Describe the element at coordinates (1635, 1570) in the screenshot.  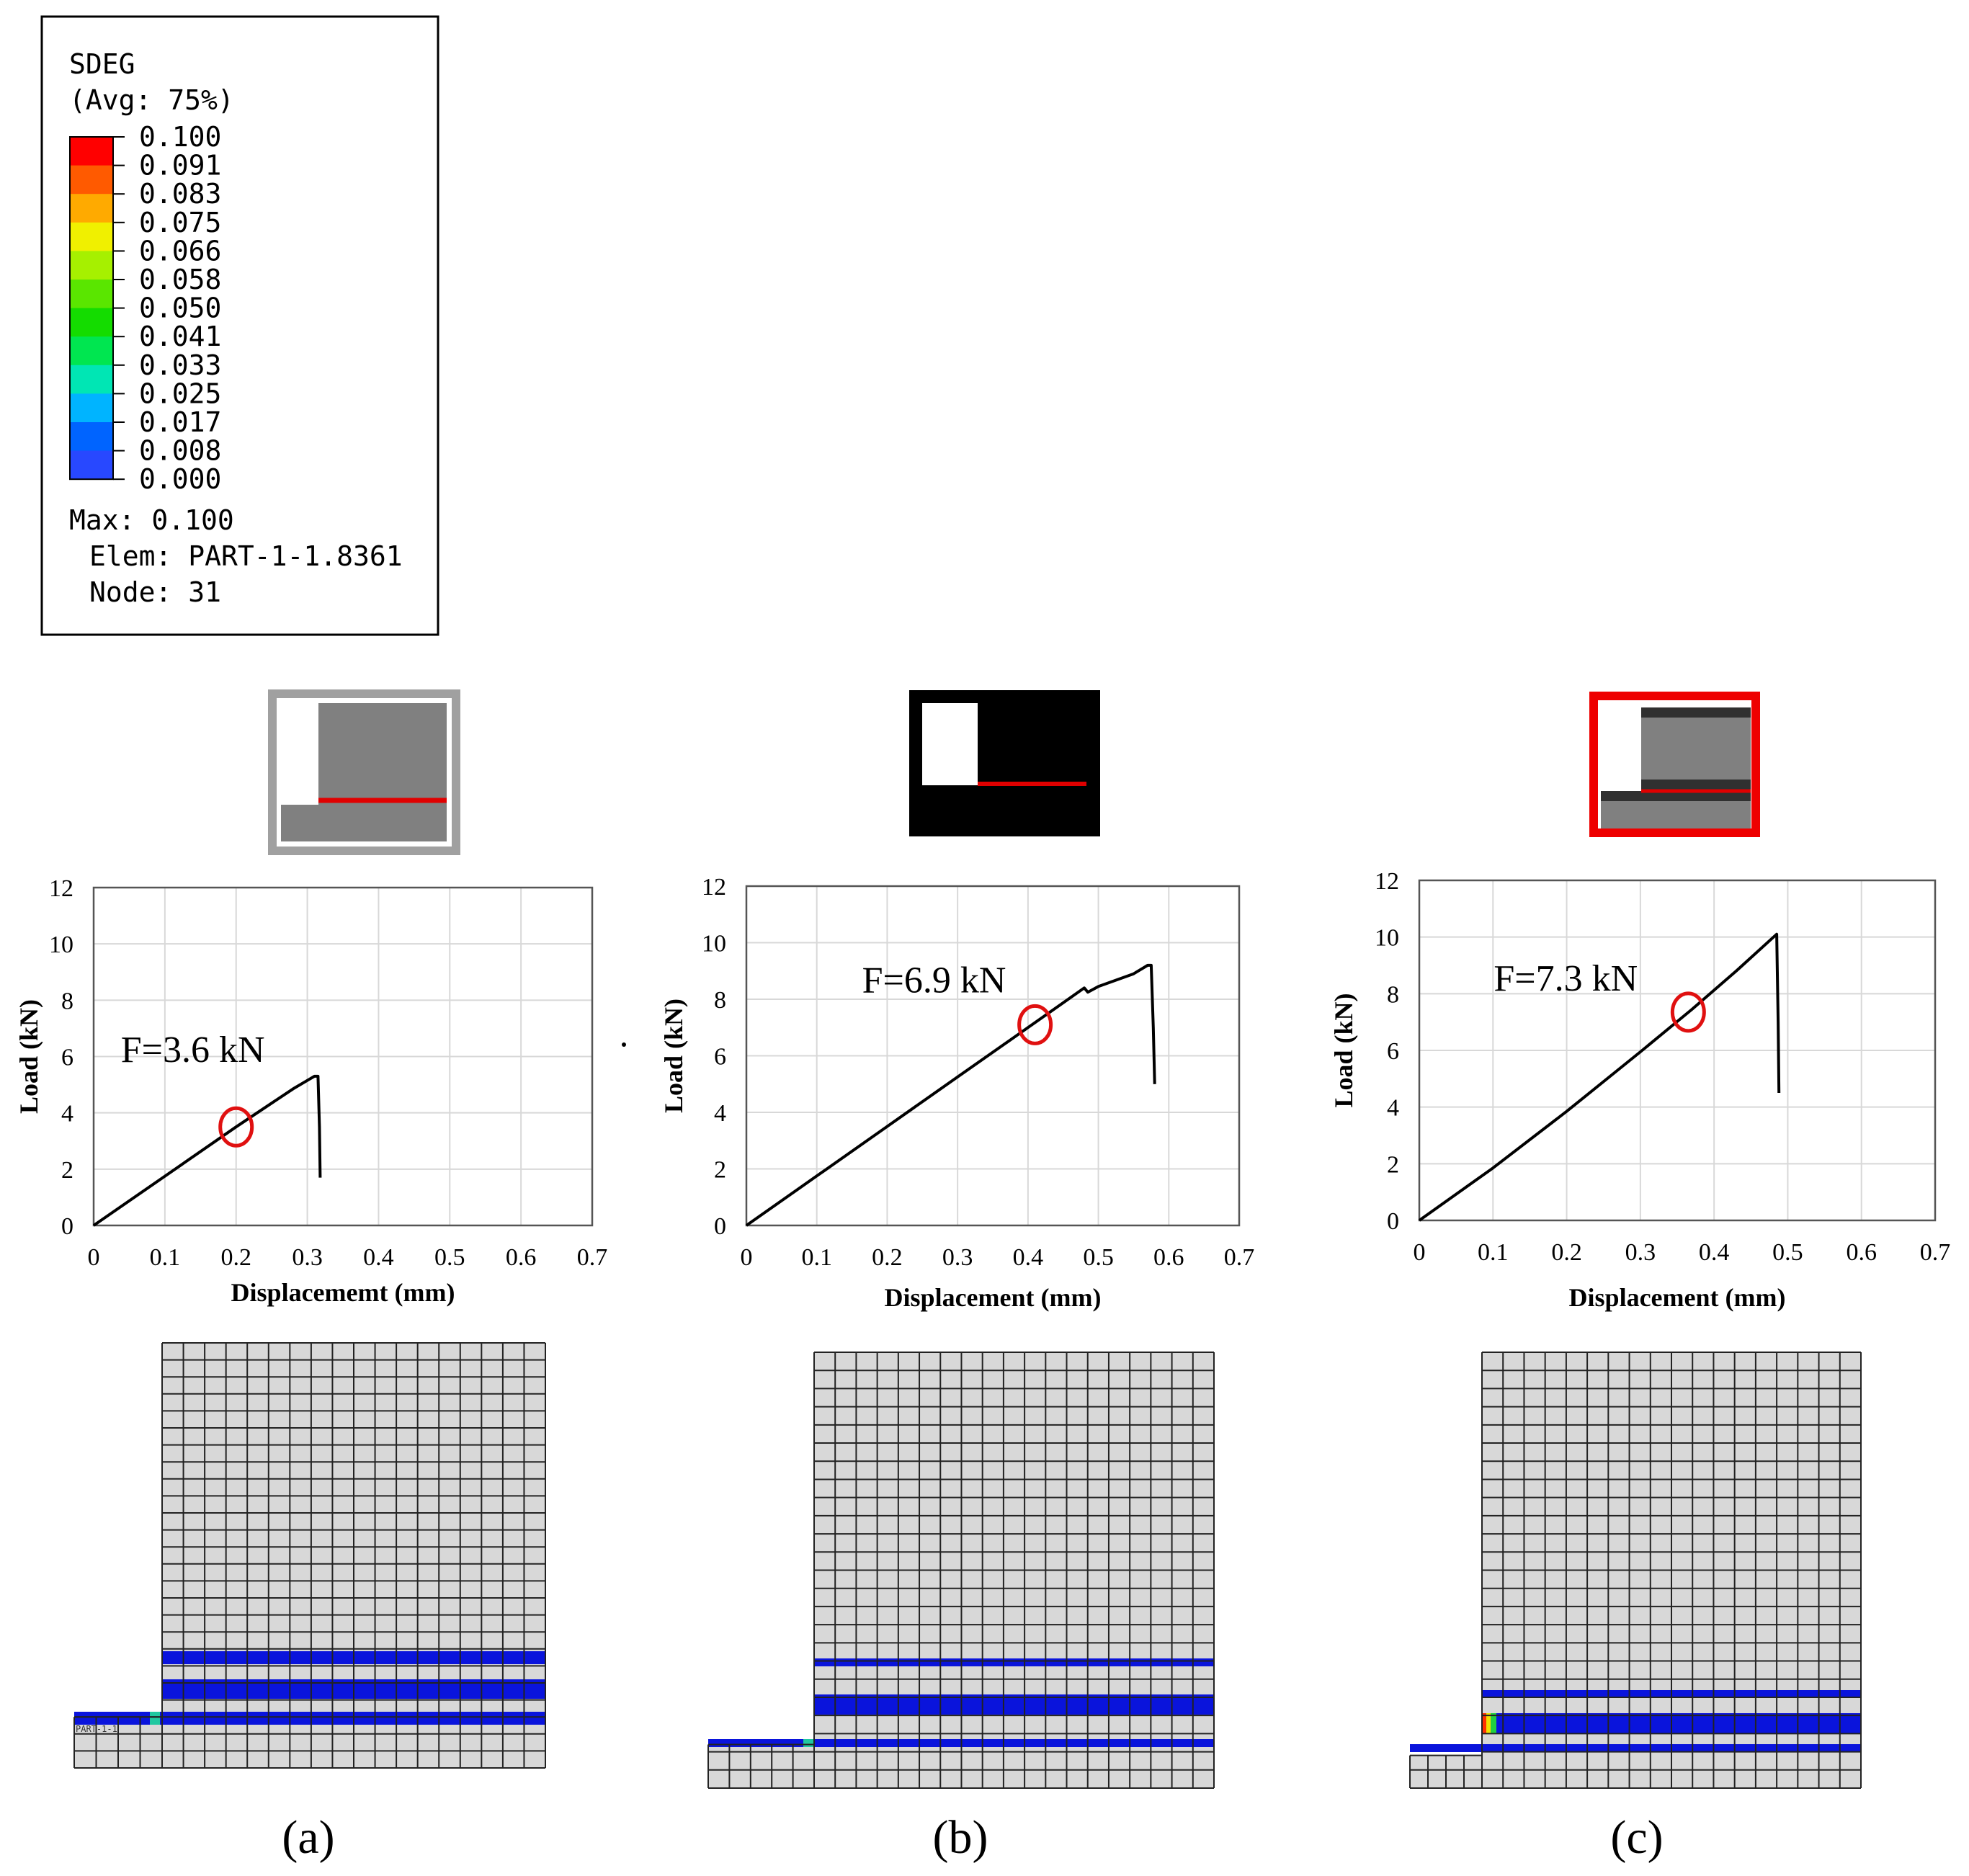
I see `mesh-c` at that location.